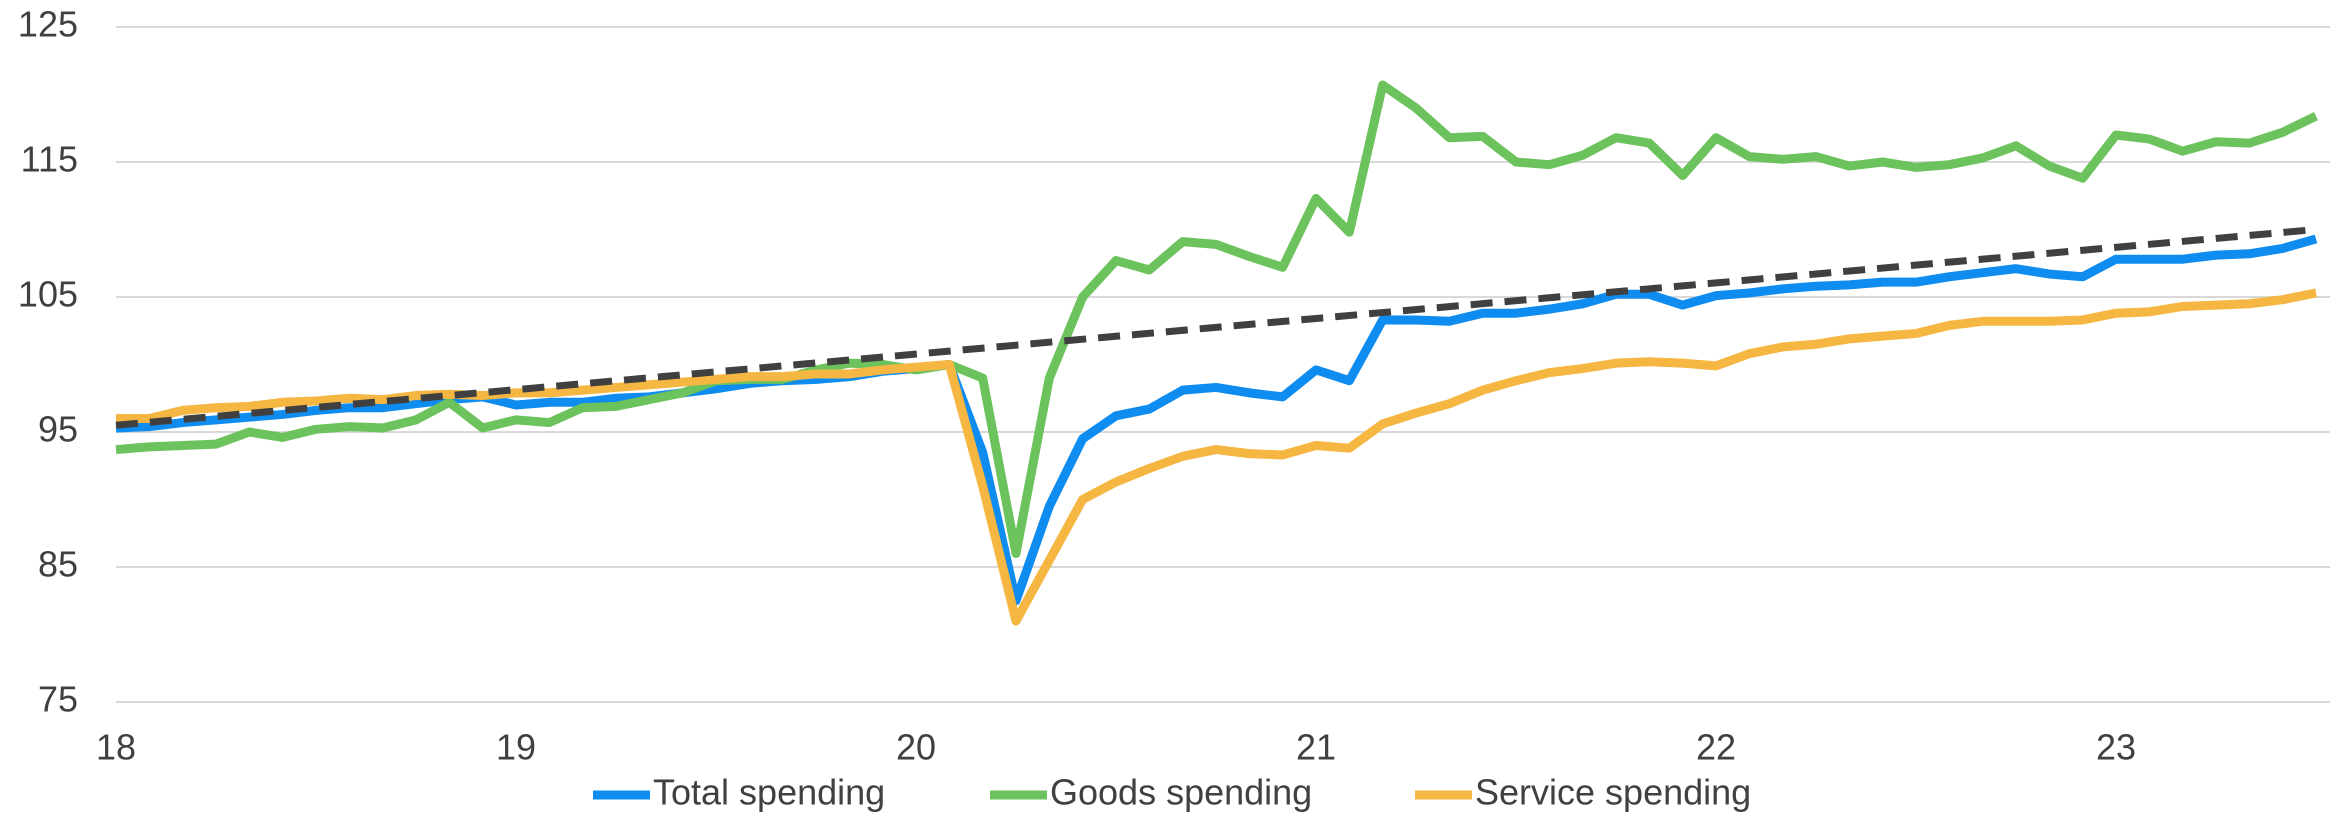 This screenshot has height=823, width=2333. What do you see at coordinates (1316, 747) in the screenshot?
I see `x-tick-label: 21` at bounding box center [1316, 747].